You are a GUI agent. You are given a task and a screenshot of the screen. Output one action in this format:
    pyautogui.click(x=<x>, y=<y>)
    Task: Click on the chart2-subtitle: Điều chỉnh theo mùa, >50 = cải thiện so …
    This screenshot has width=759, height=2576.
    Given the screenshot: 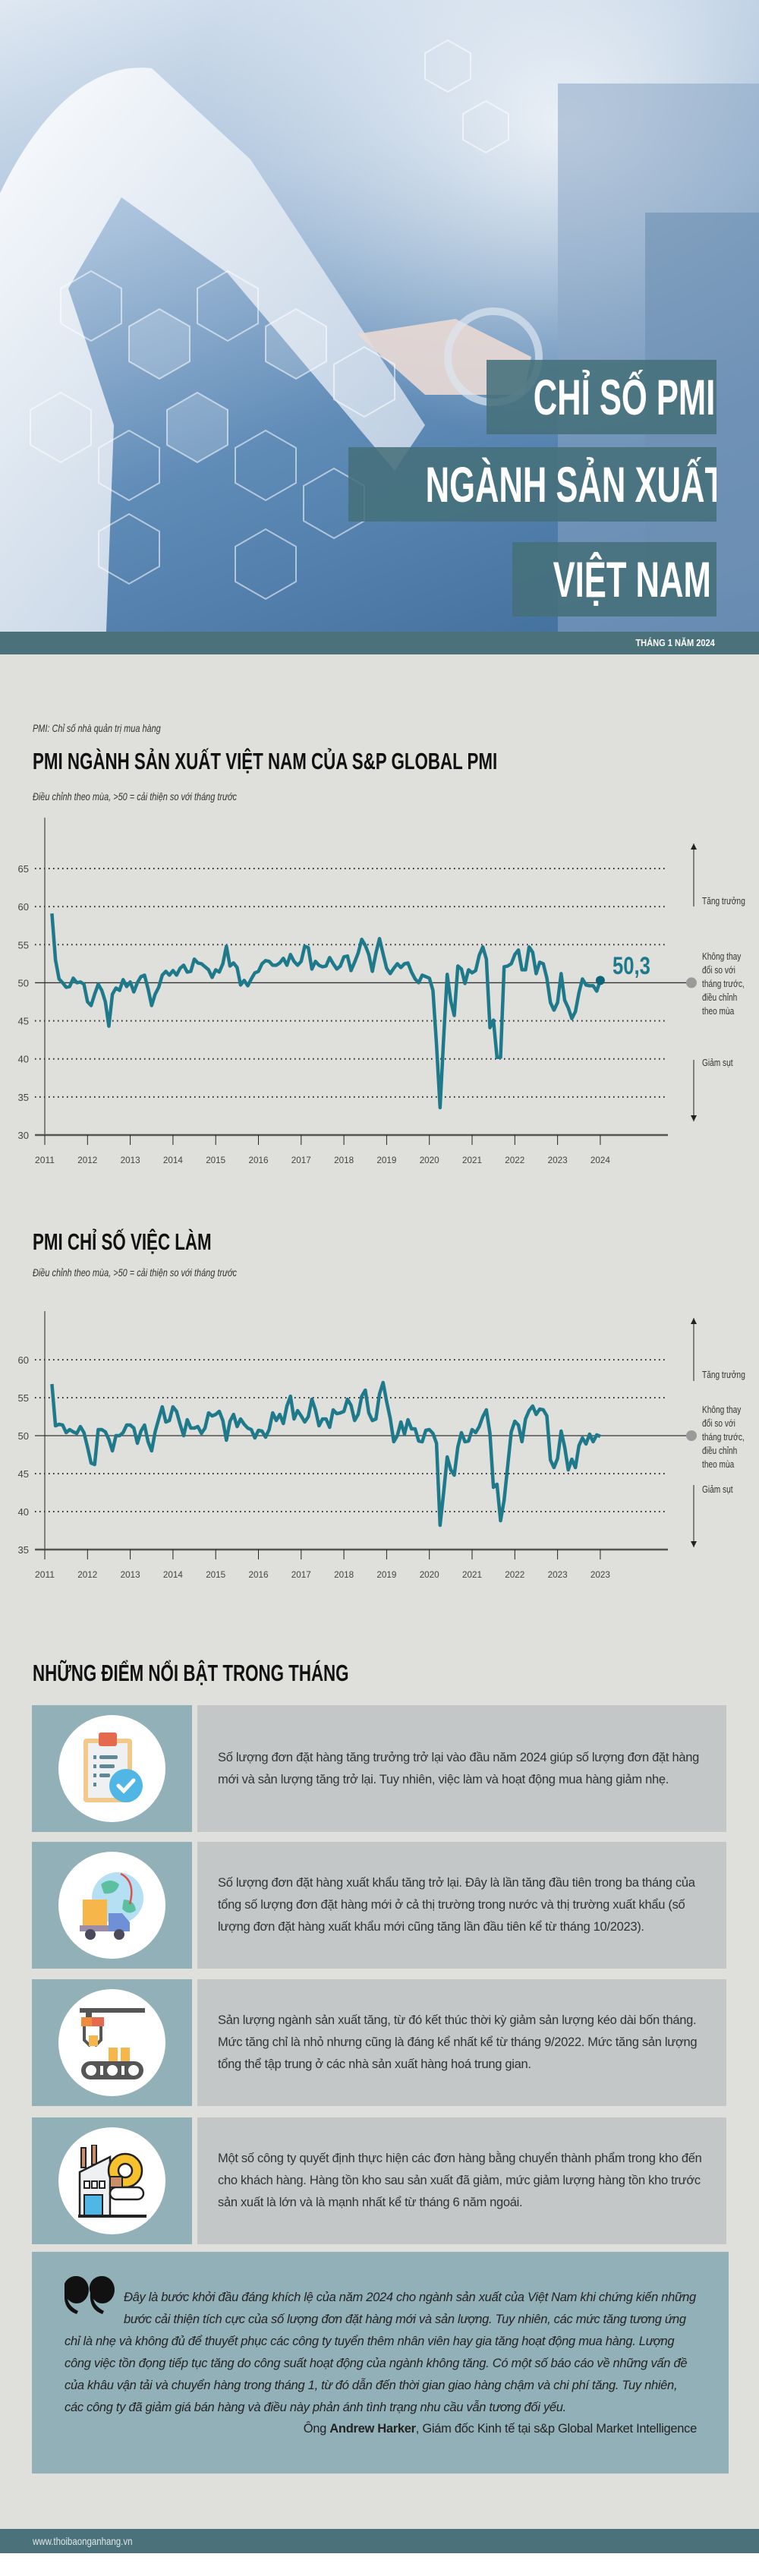 What is the action you would take?
    pyautogui.click(x=135, y=1272)
    